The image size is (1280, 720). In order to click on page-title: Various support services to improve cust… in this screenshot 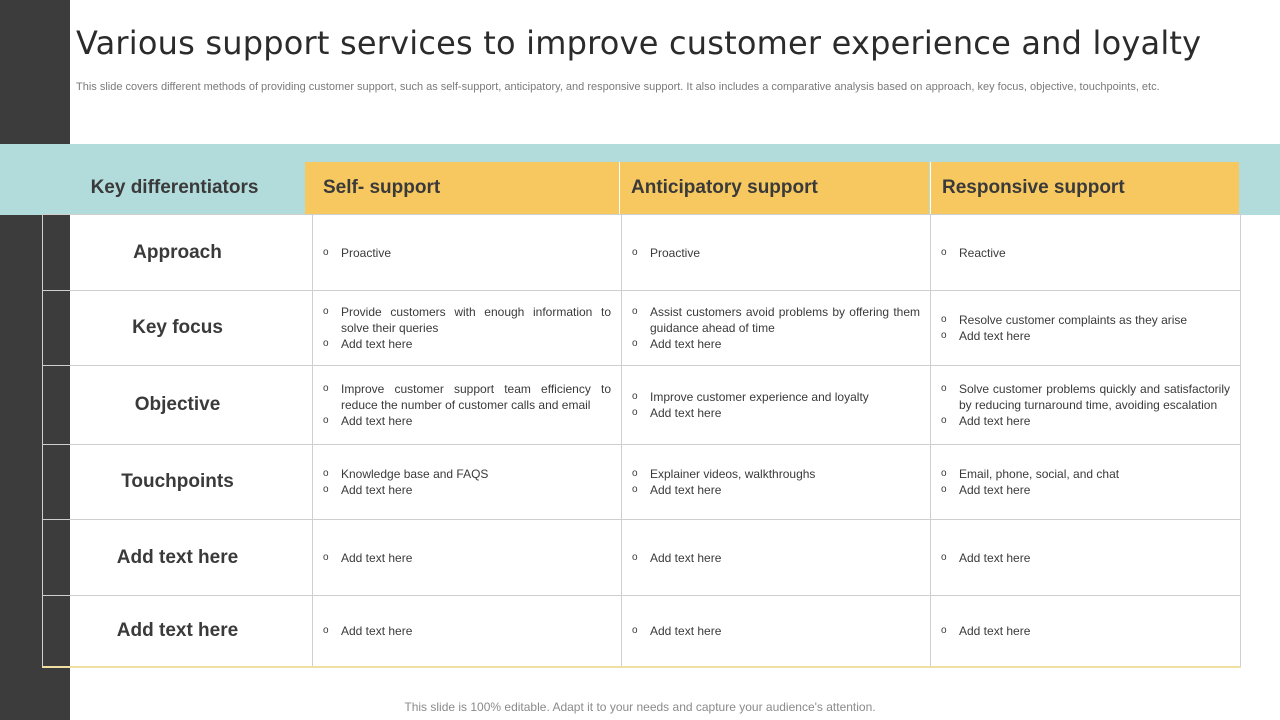, I will do `click(639, 43)`.